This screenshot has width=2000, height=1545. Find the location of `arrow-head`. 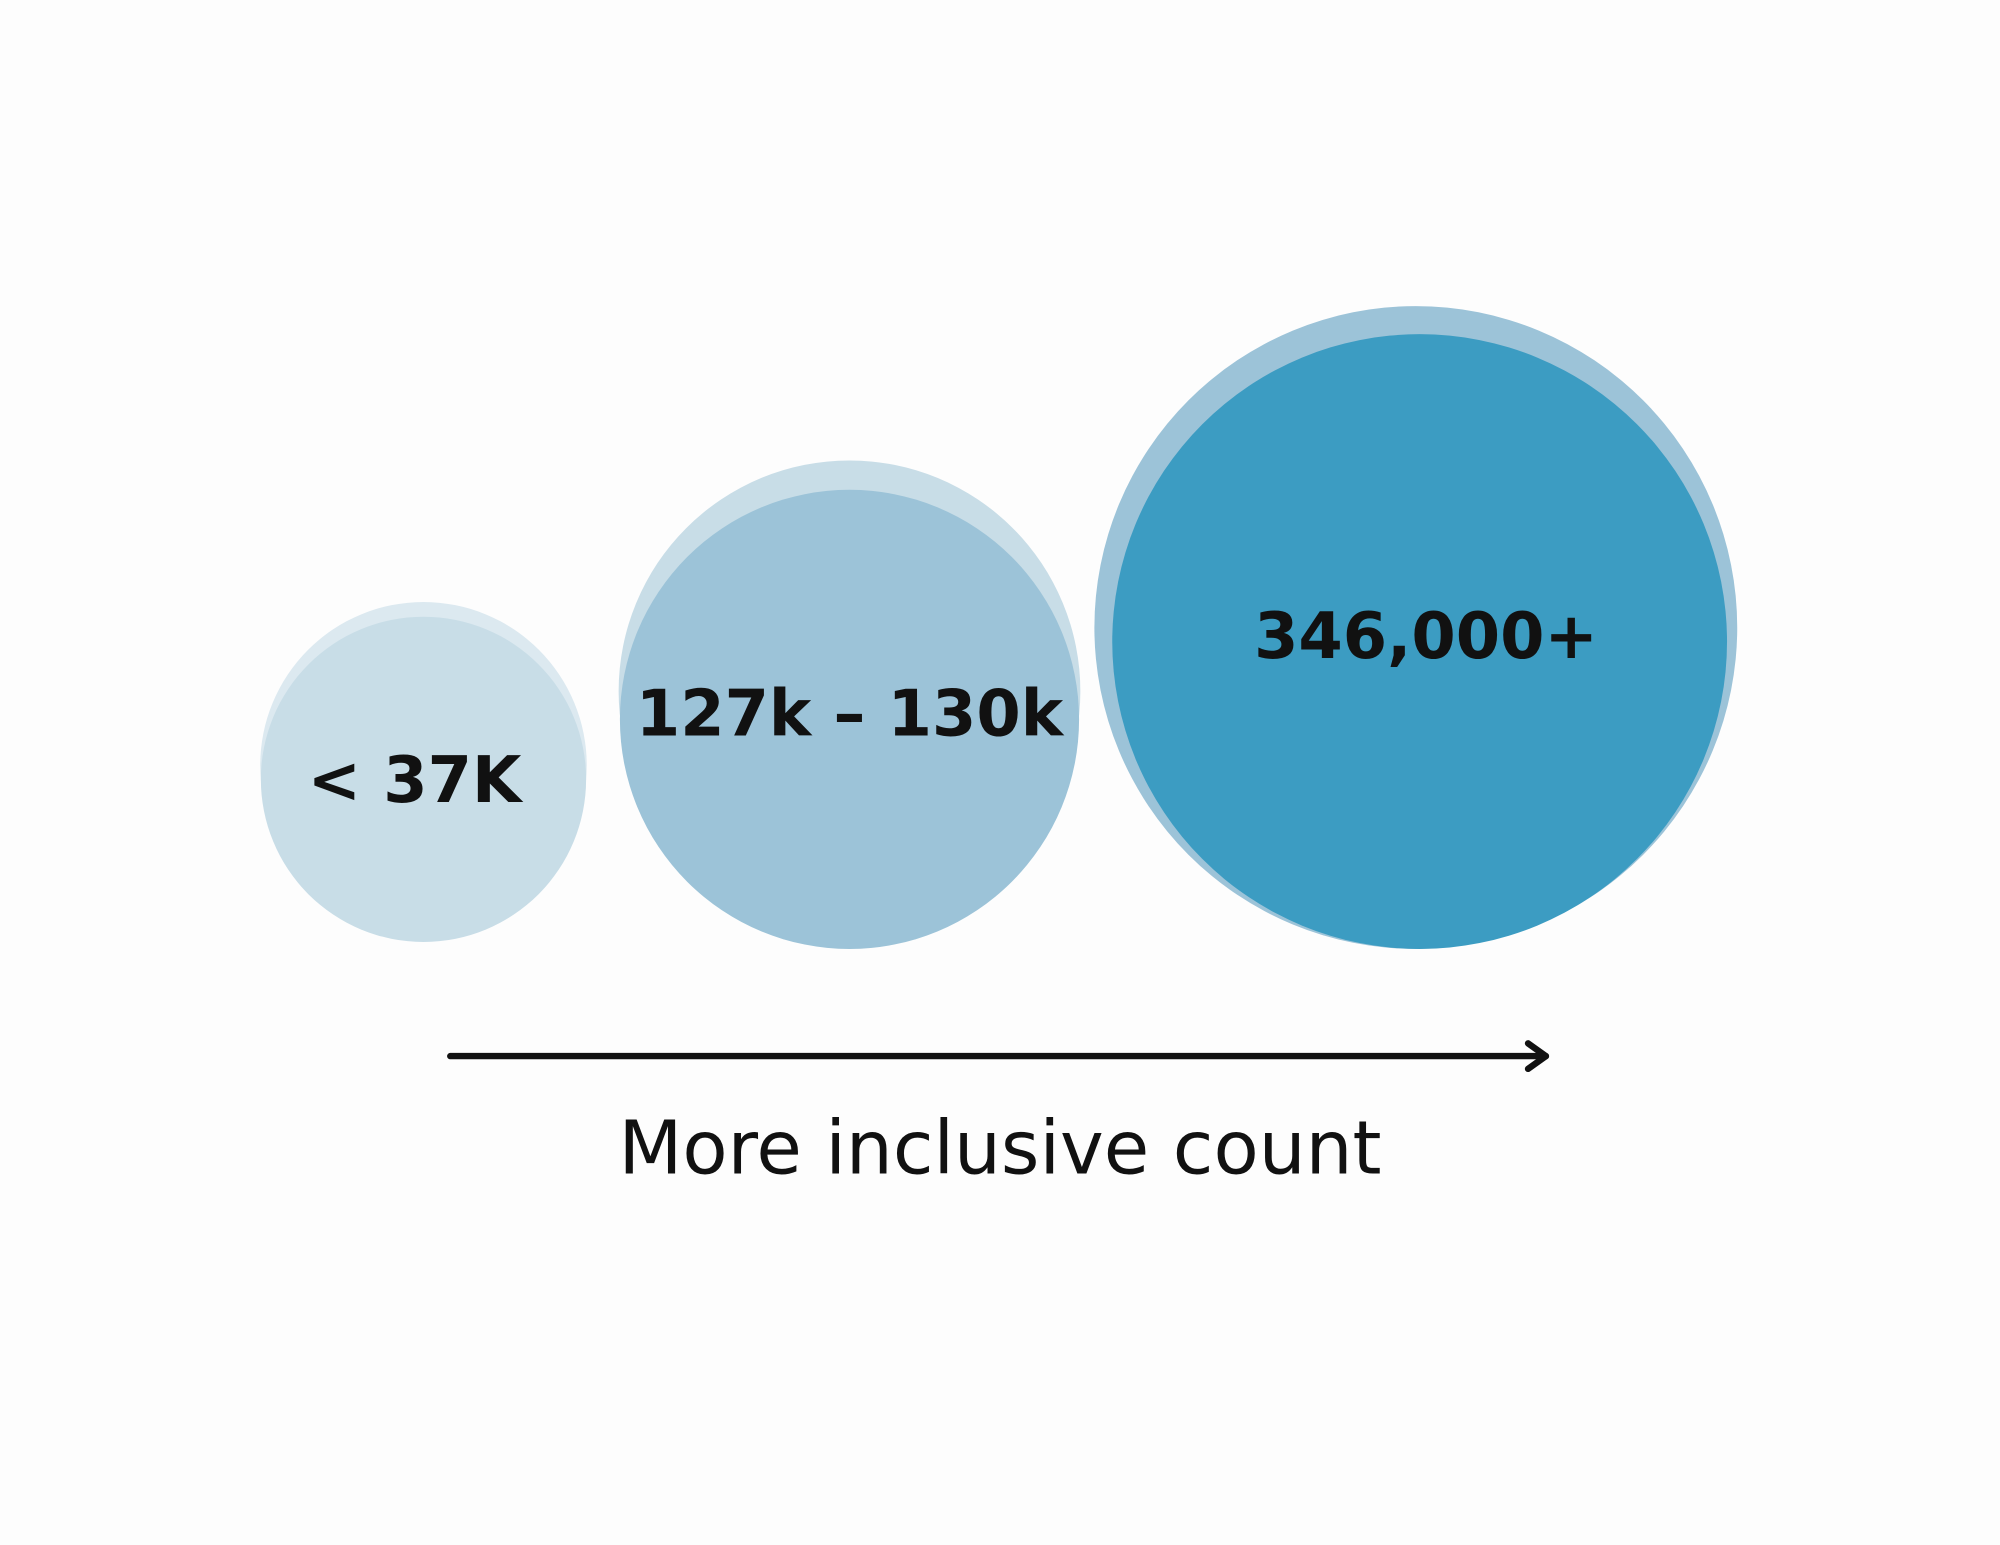

arrow-head is located at coordinates (1537, 1056).